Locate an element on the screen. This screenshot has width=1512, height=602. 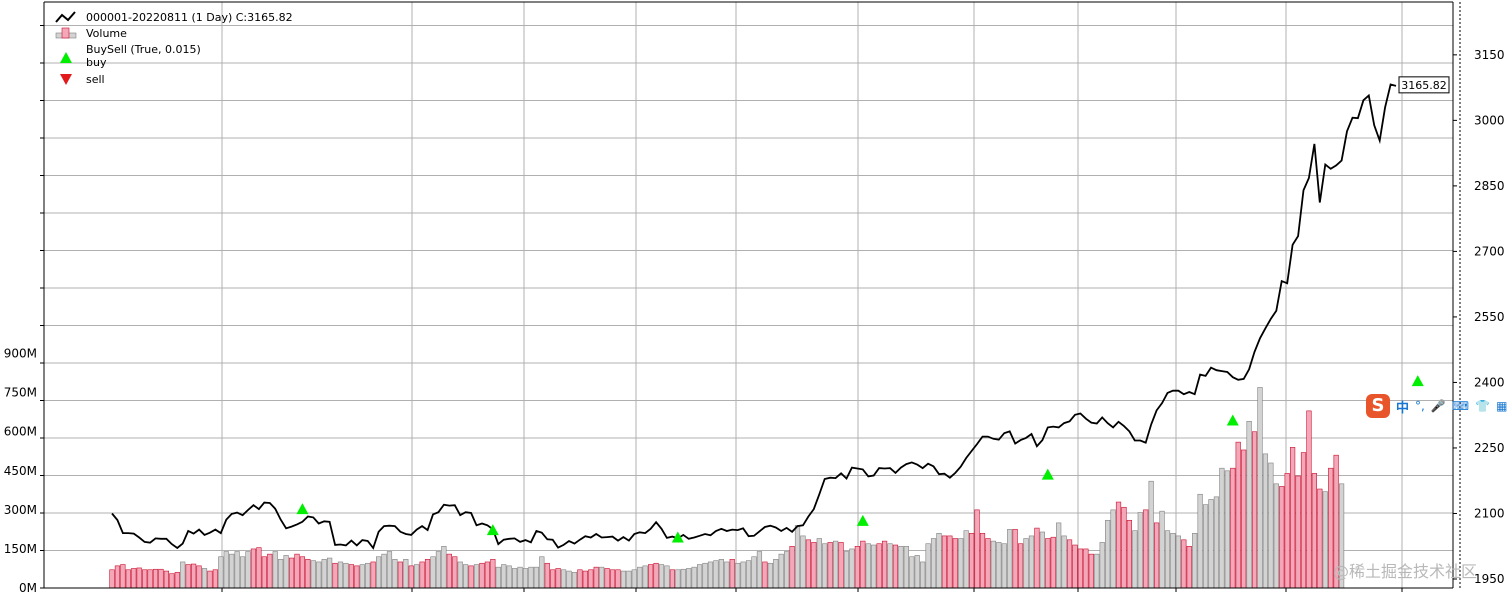
legend-sell-label: sell is located at coordinates (95, 79).